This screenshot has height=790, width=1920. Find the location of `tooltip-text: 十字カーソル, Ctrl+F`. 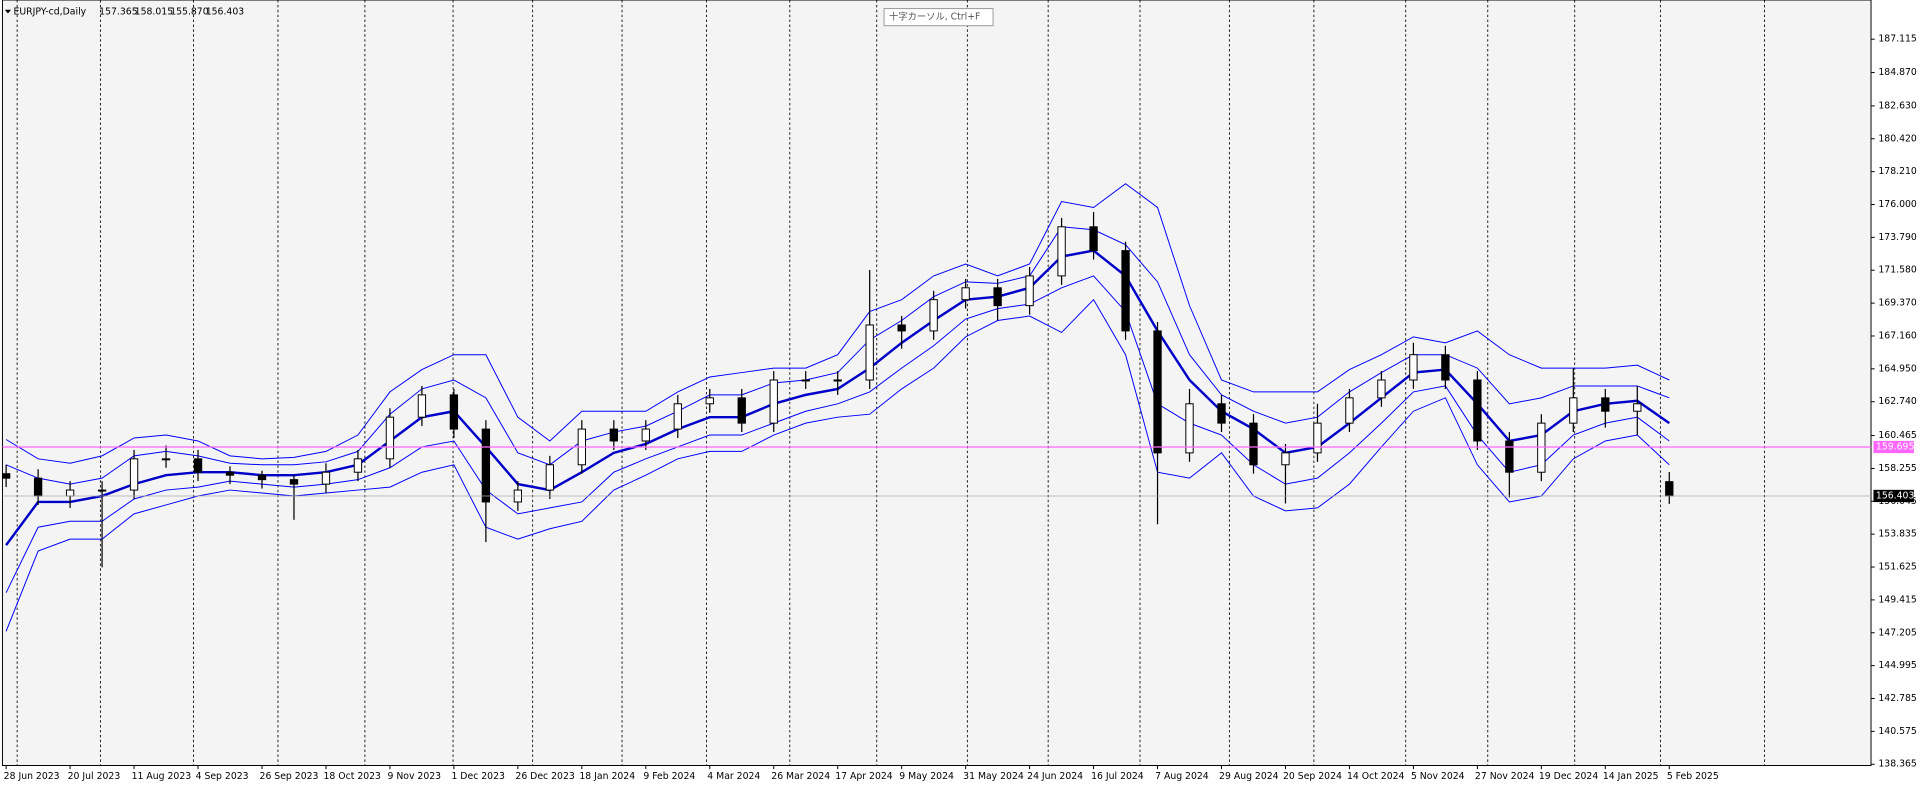

tooltip-text: 十字カーソル, Ctrl+F is located at coordinates (934, 17).